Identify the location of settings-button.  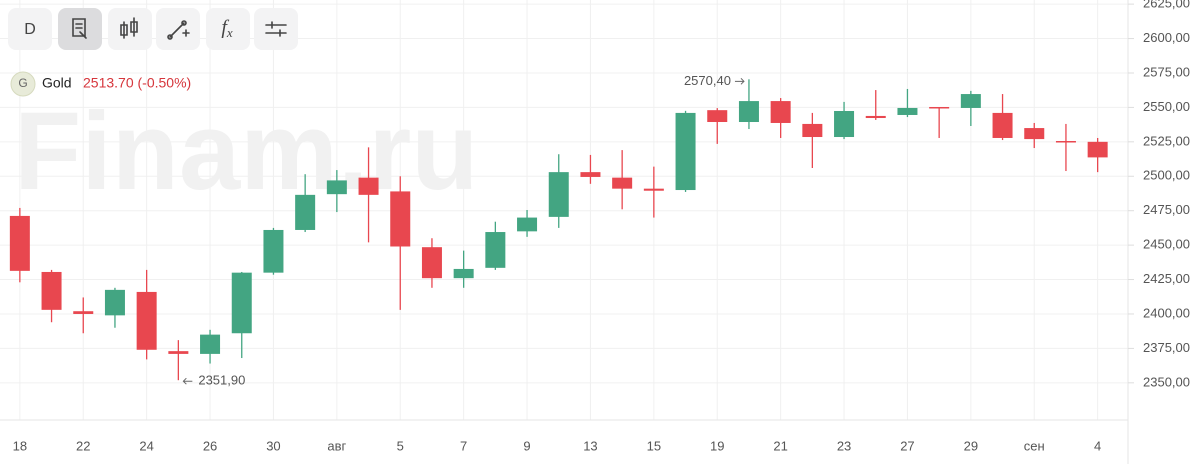
(276, 29).